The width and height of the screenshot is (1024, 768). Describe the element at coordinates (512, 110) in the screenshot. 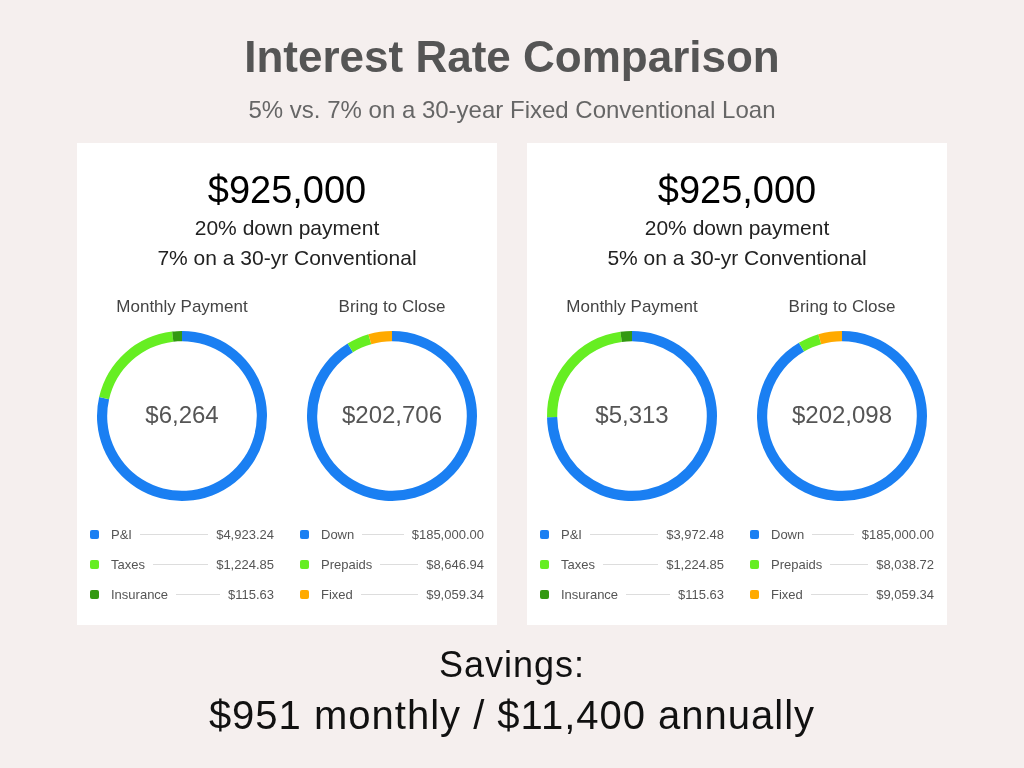

I see `text: 5% vs. 7% on a 30-year Fixed Conventional Loan` at that location.